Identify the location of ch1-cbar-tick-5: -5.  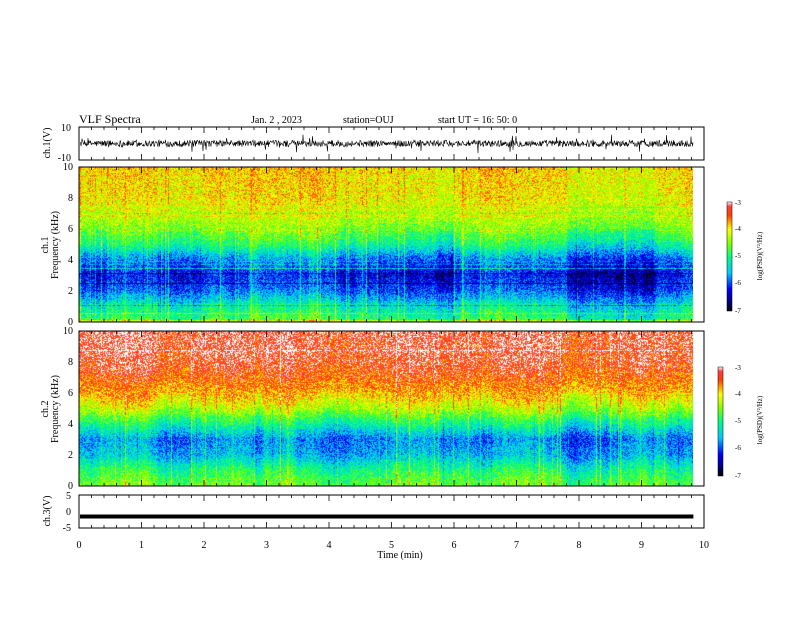
(738, 256).